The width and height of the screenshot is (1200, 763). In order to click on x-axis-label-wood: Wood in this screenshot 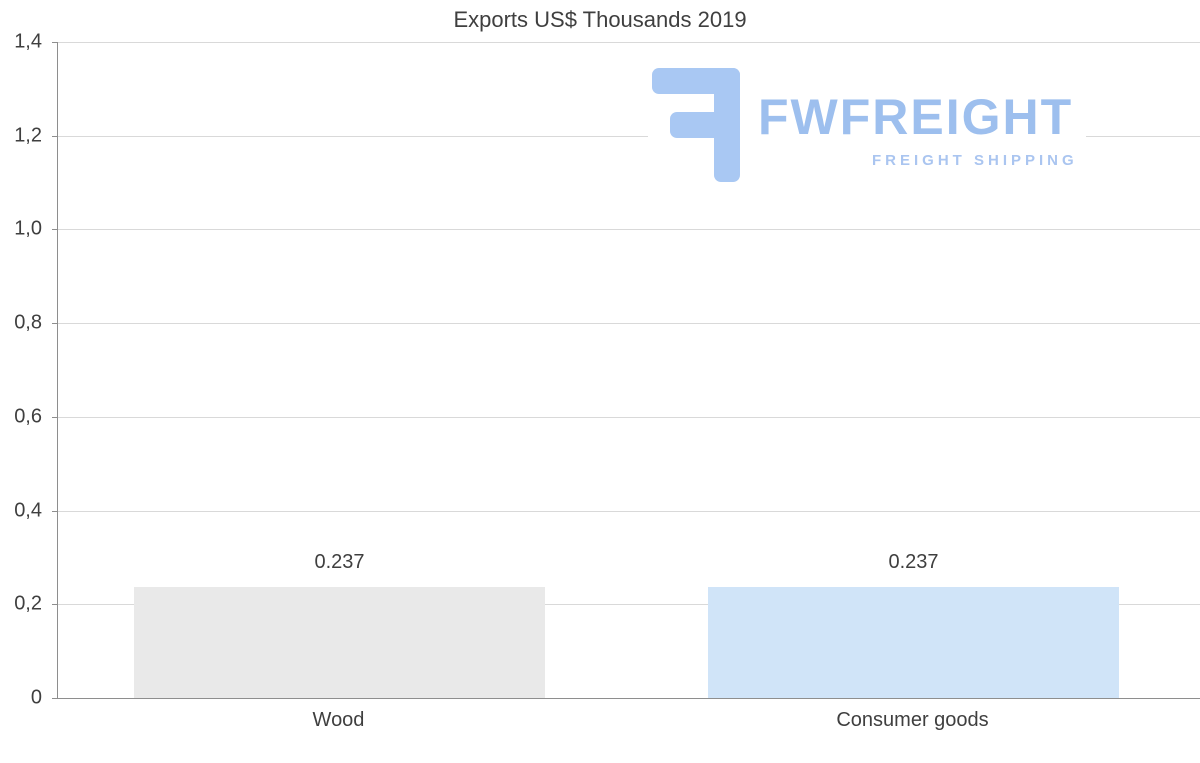, I will do `click(338, 720)`.